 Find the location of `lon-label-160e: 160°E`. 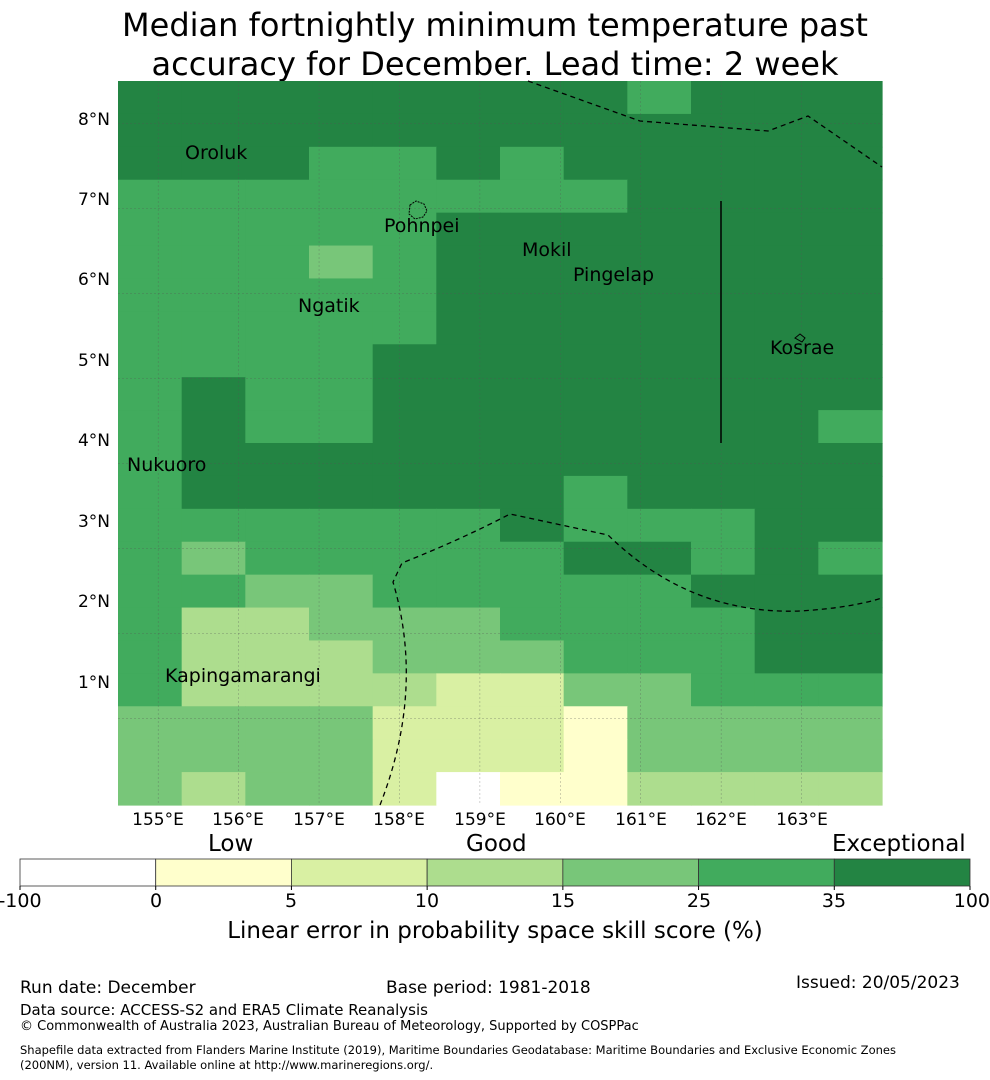

lon-label-160e: 160°E is located at coordinates (560, 820).